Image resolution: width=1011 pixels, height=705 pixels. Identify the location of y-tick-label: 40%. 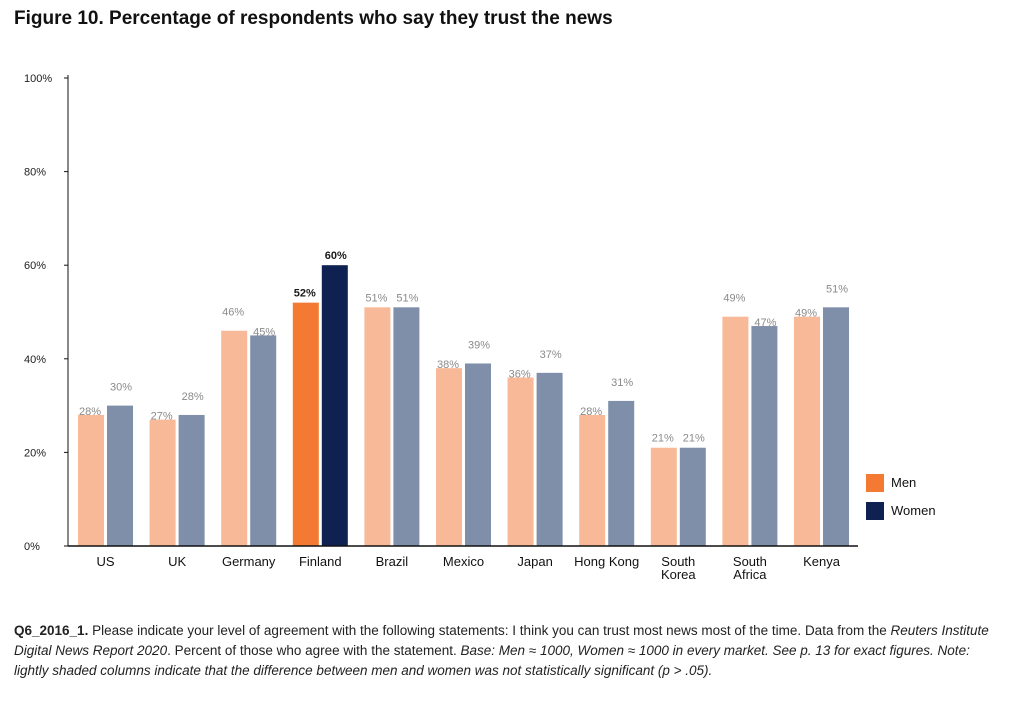
(35, 360).